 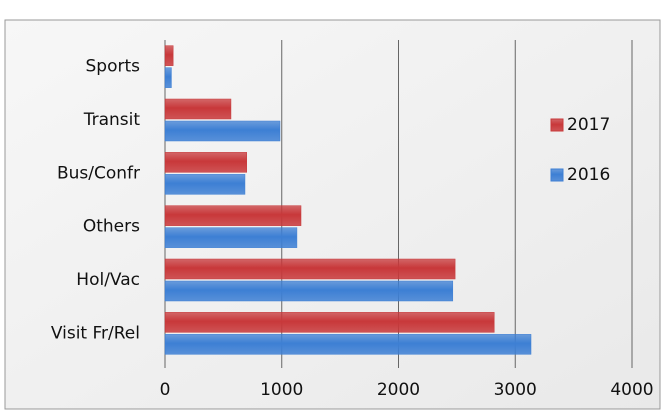 I want to click on y-tick-label: Visit Fr/Rel, so click(x=95, y=333).